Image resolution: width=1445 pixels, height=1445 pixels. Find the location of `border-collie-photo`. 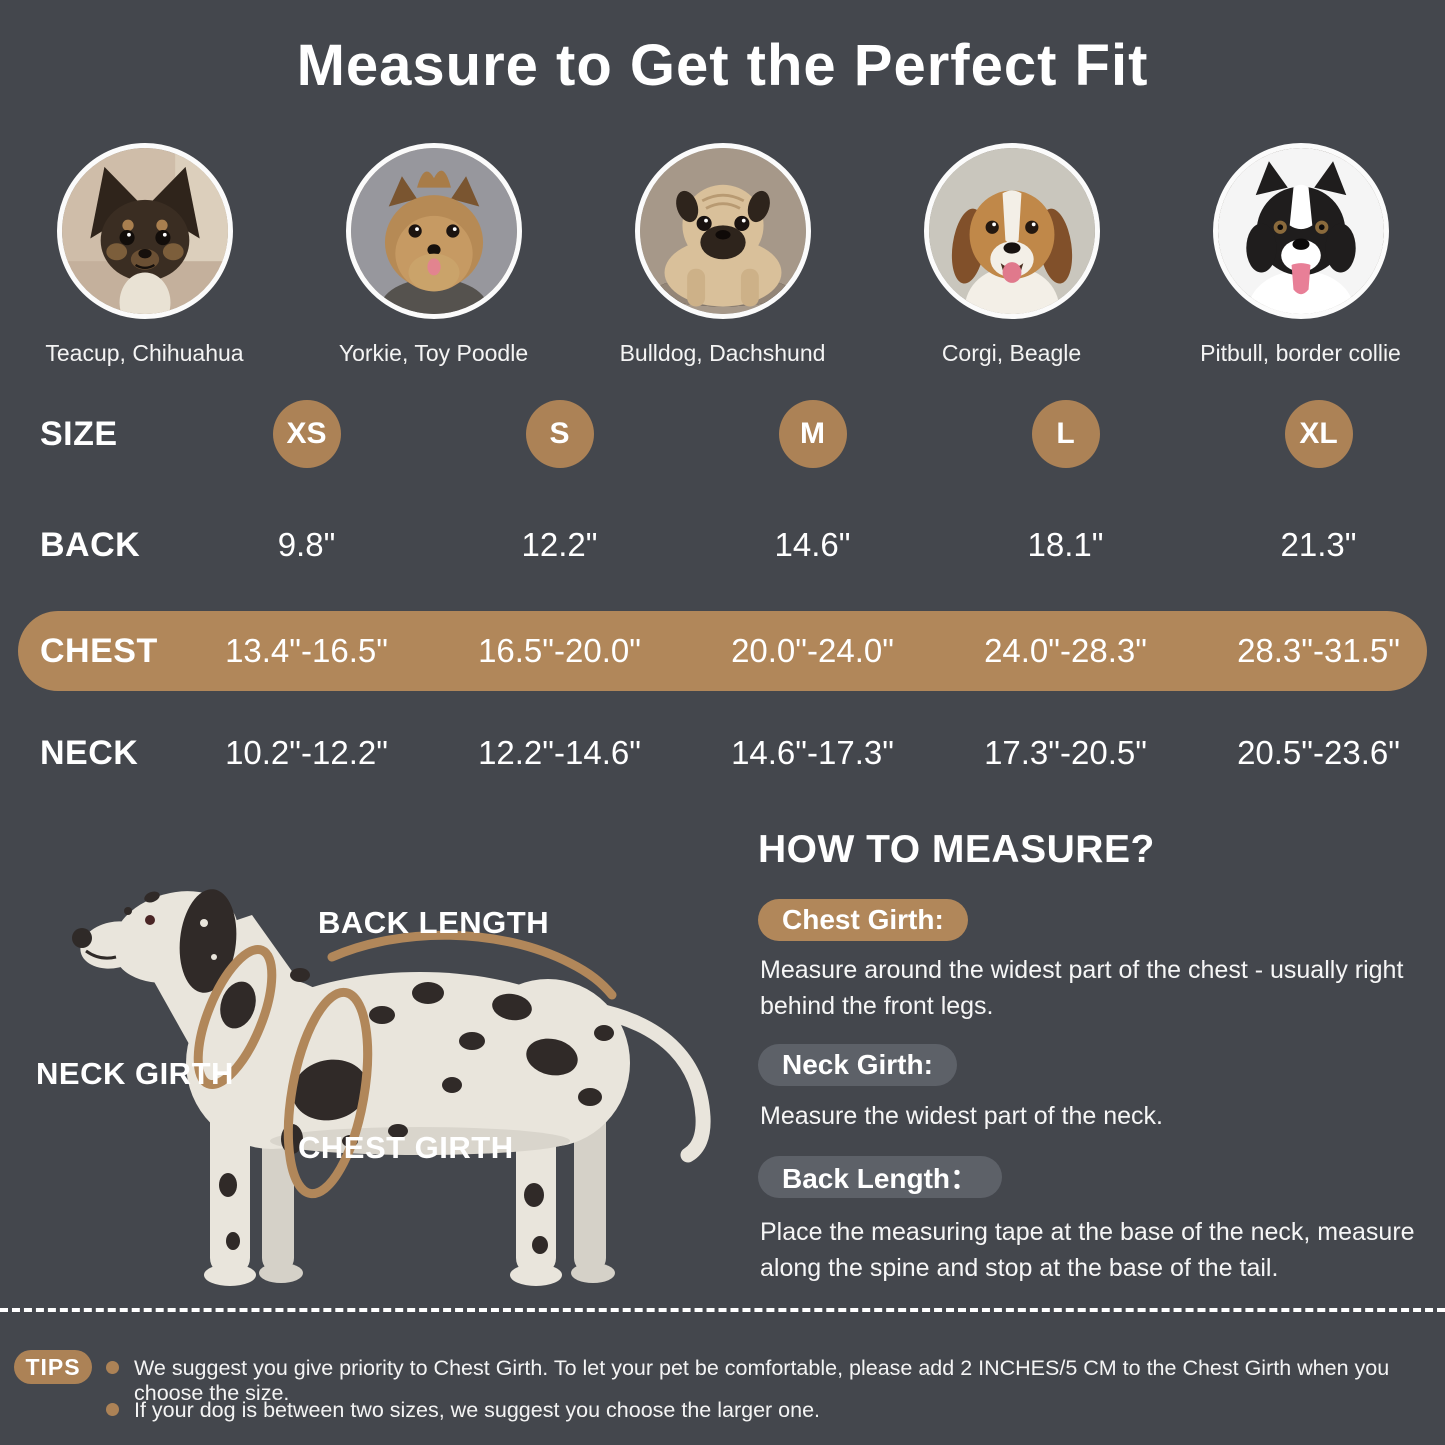

border-collie-photo is located at coordinates (1300, 231).